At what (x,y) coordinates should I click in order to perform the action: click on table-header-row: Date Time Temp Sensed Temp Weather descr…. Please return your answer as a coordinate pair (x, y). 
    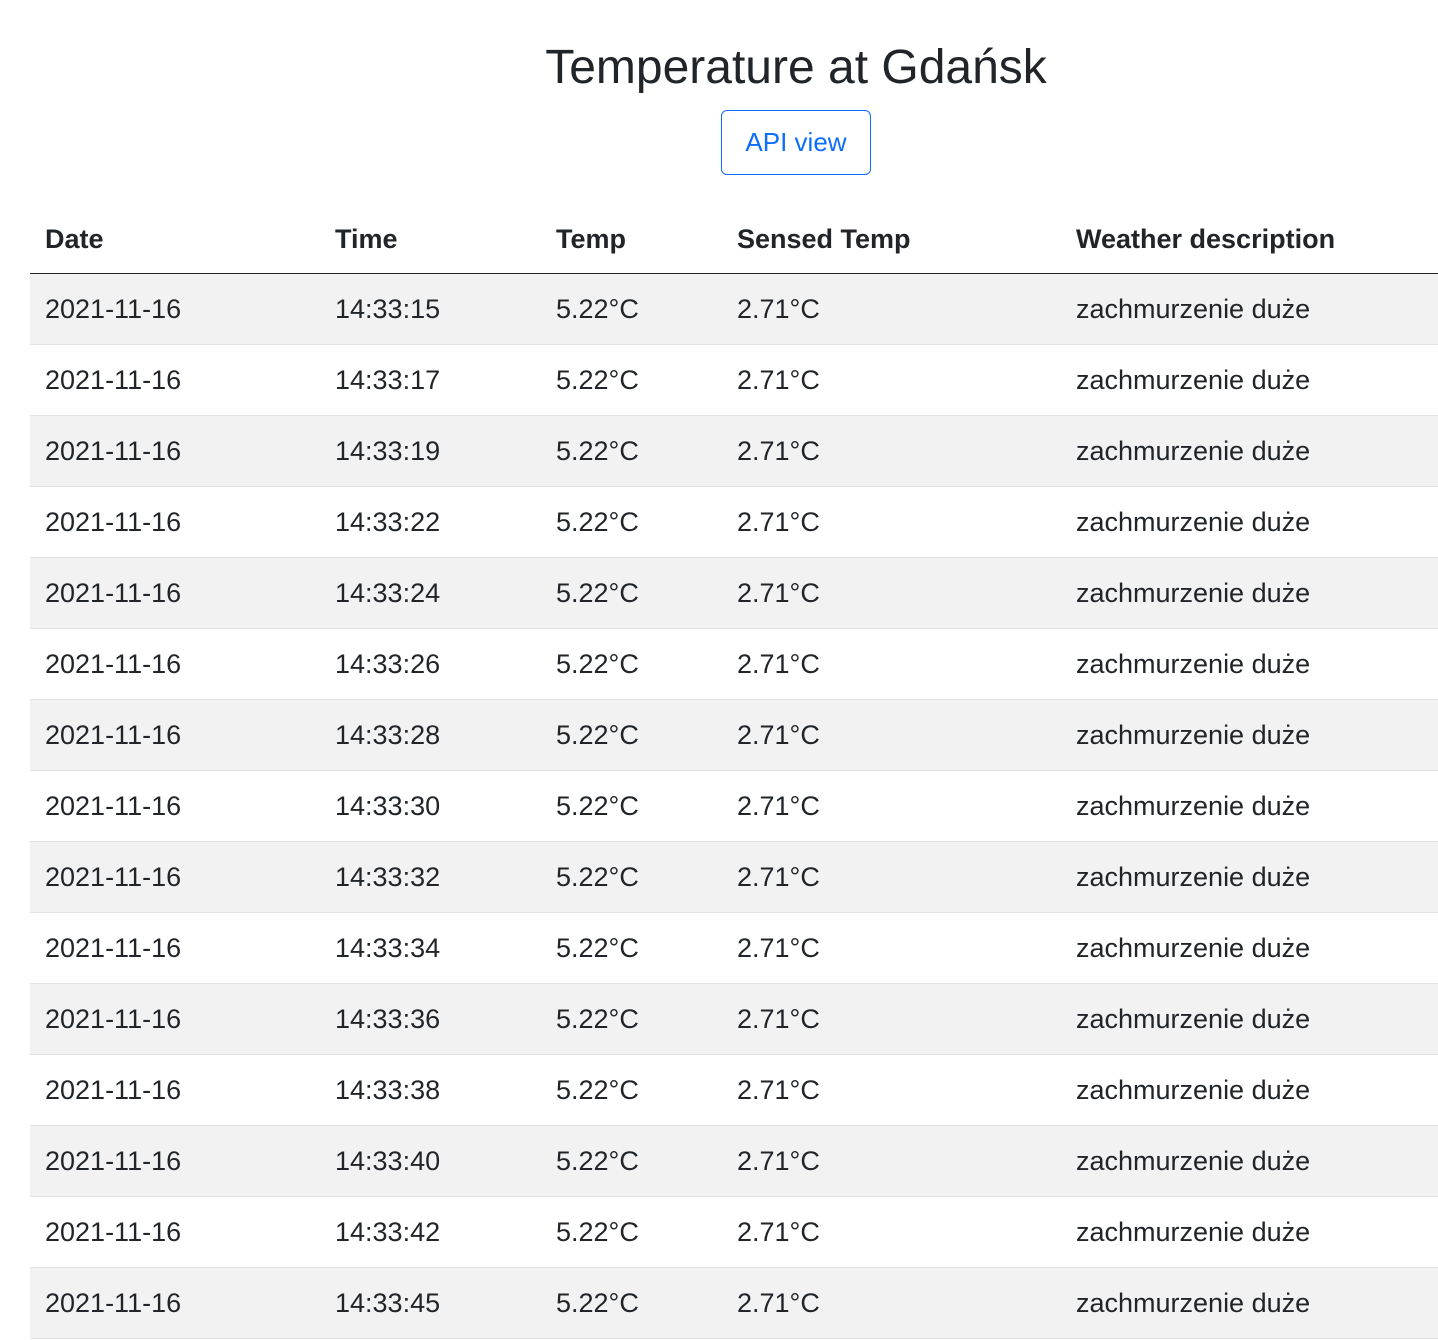
    Looking at the image, I should click on (734, 239).